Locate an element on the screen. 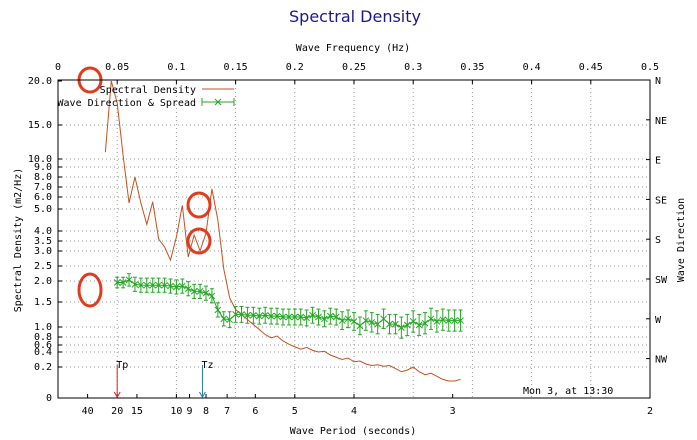 Image resolution: width=697 pixels, height=440 pixels. left-axis-tick-label: 4.0 is located at coordinates (43, 231).